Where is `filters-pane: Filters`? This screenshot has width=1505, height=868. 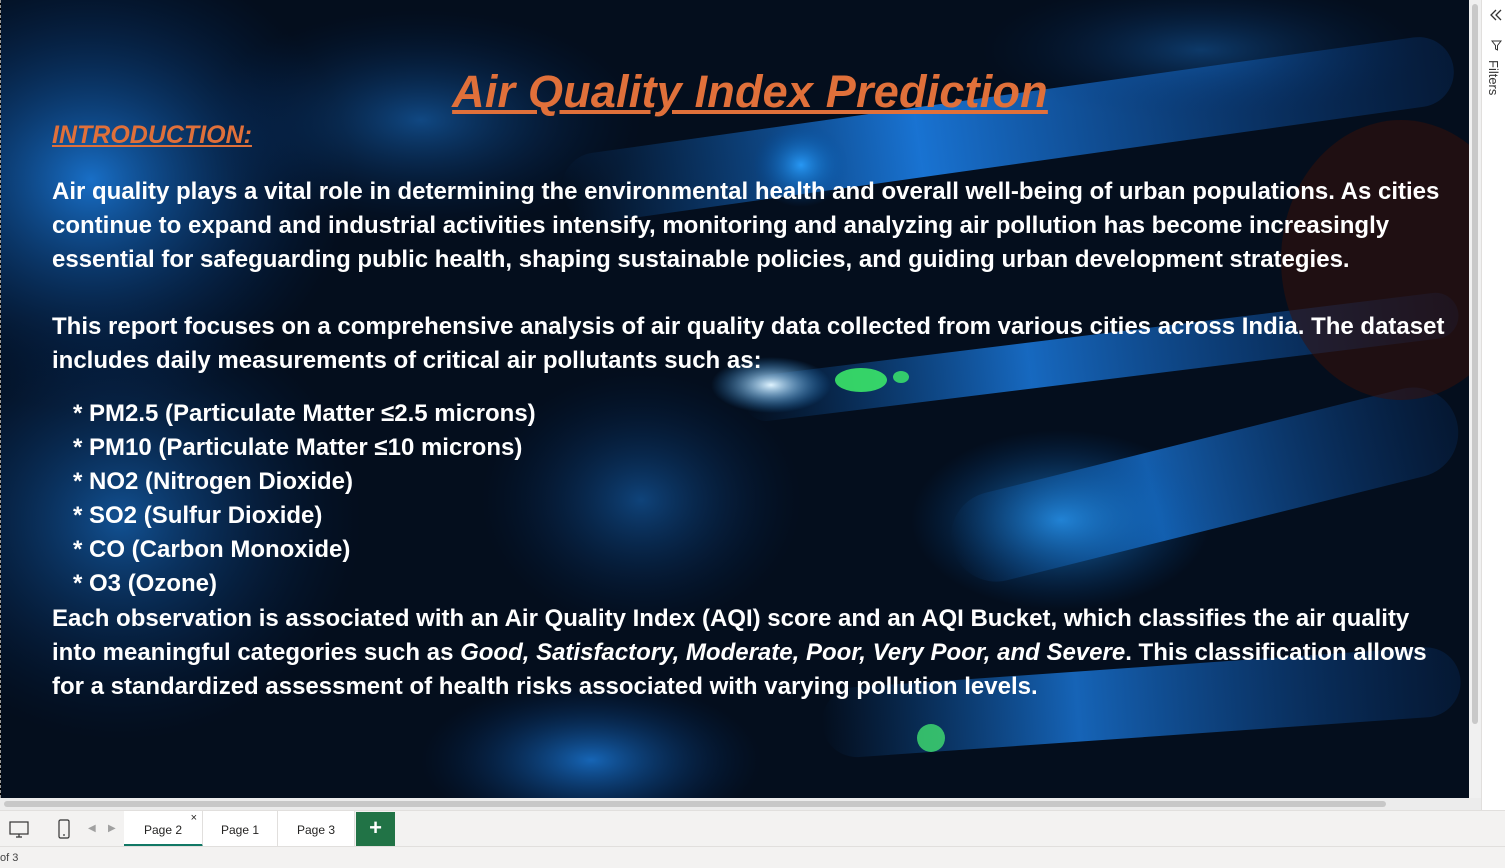
filters-pane: Filters is located at coordinates (1493, 405).